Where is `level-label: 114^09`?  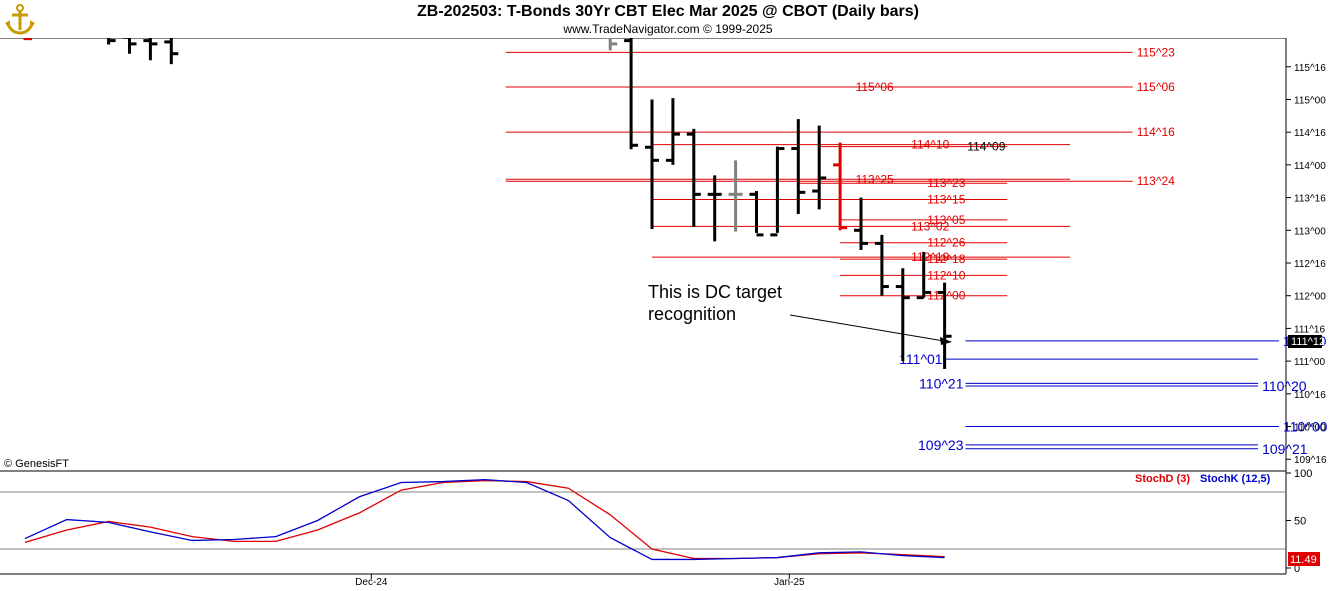
level-label: 114^09 is located at coordinates (986, 147).